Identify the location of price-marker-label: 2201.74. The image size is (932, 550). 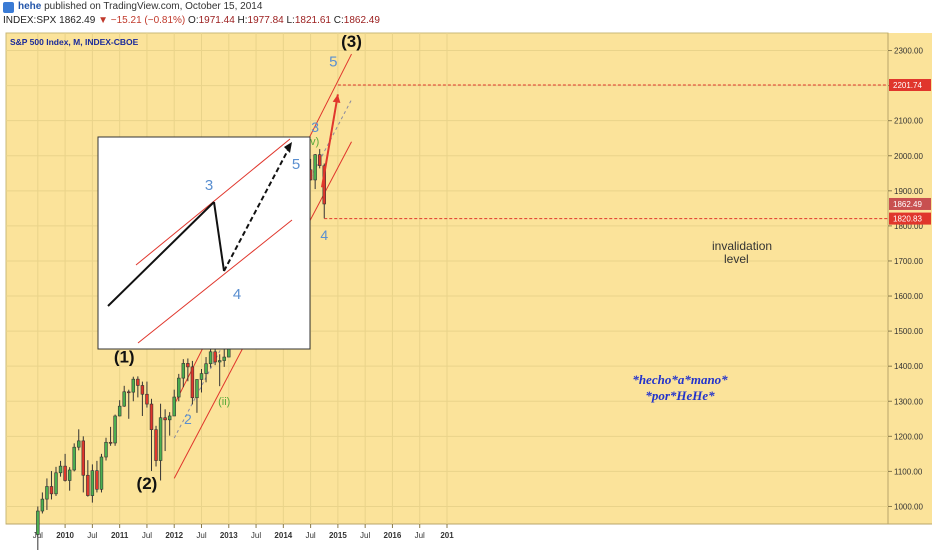
(907, 85).